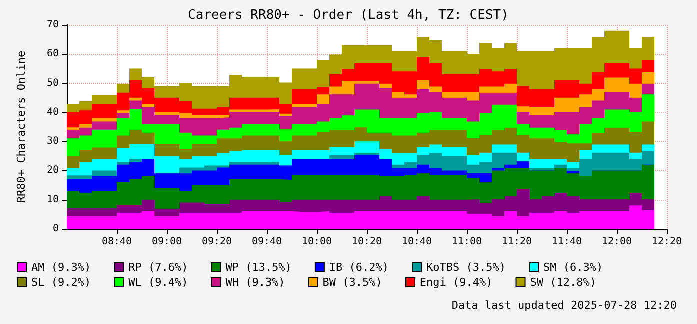  I want to click on x-tick-label: 09:40, so click(267, 242).